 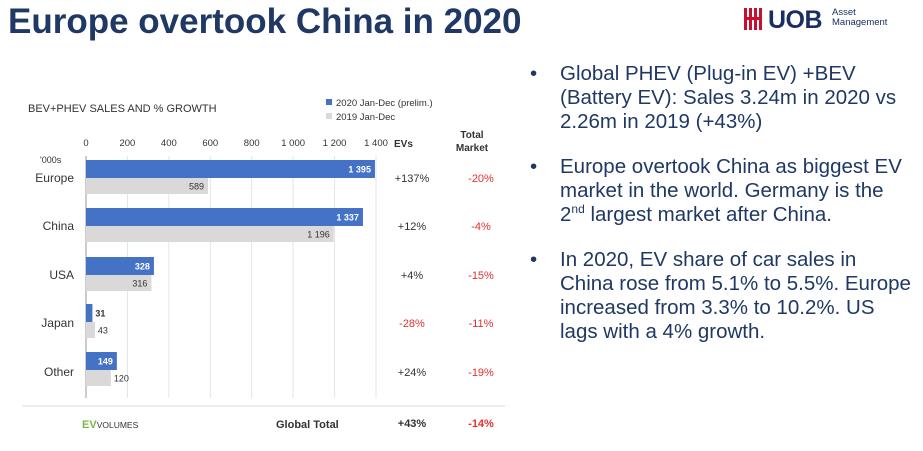 I want to click on x-tick-label: 600, so click(x=210, y=143).